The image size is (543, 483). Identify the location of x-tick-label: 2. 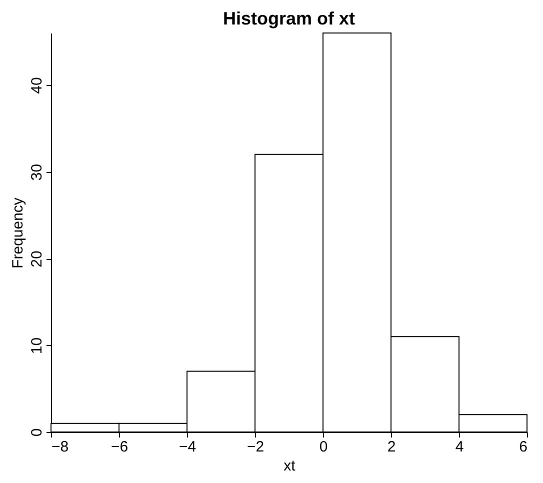
(391, 447).